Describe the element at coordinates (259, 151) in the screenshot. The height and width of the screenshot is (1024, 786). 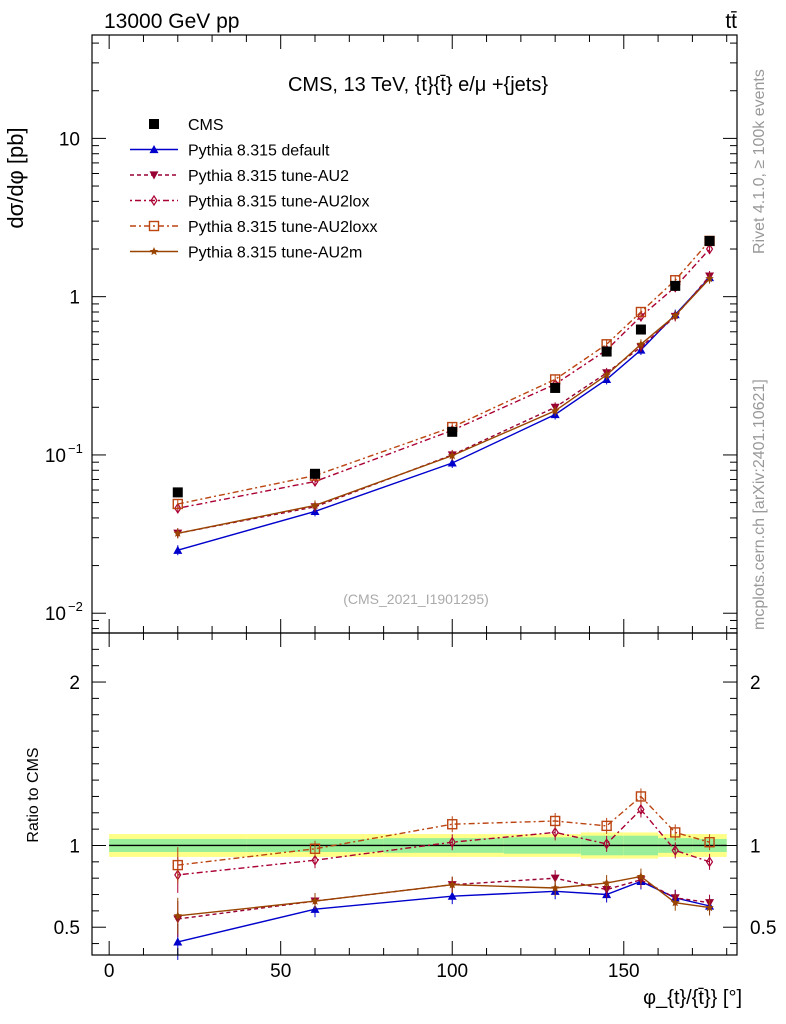
I see `legend-label-0: Pythia 8.315 default` at that location.